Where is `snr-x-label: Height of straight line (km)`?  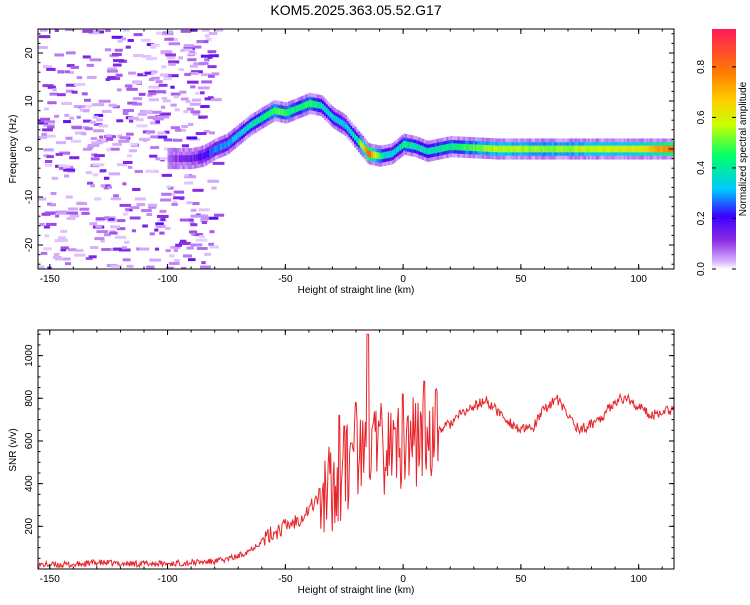 snr-x-label: Height of straight line (km) is located at coordinates (356, 590).